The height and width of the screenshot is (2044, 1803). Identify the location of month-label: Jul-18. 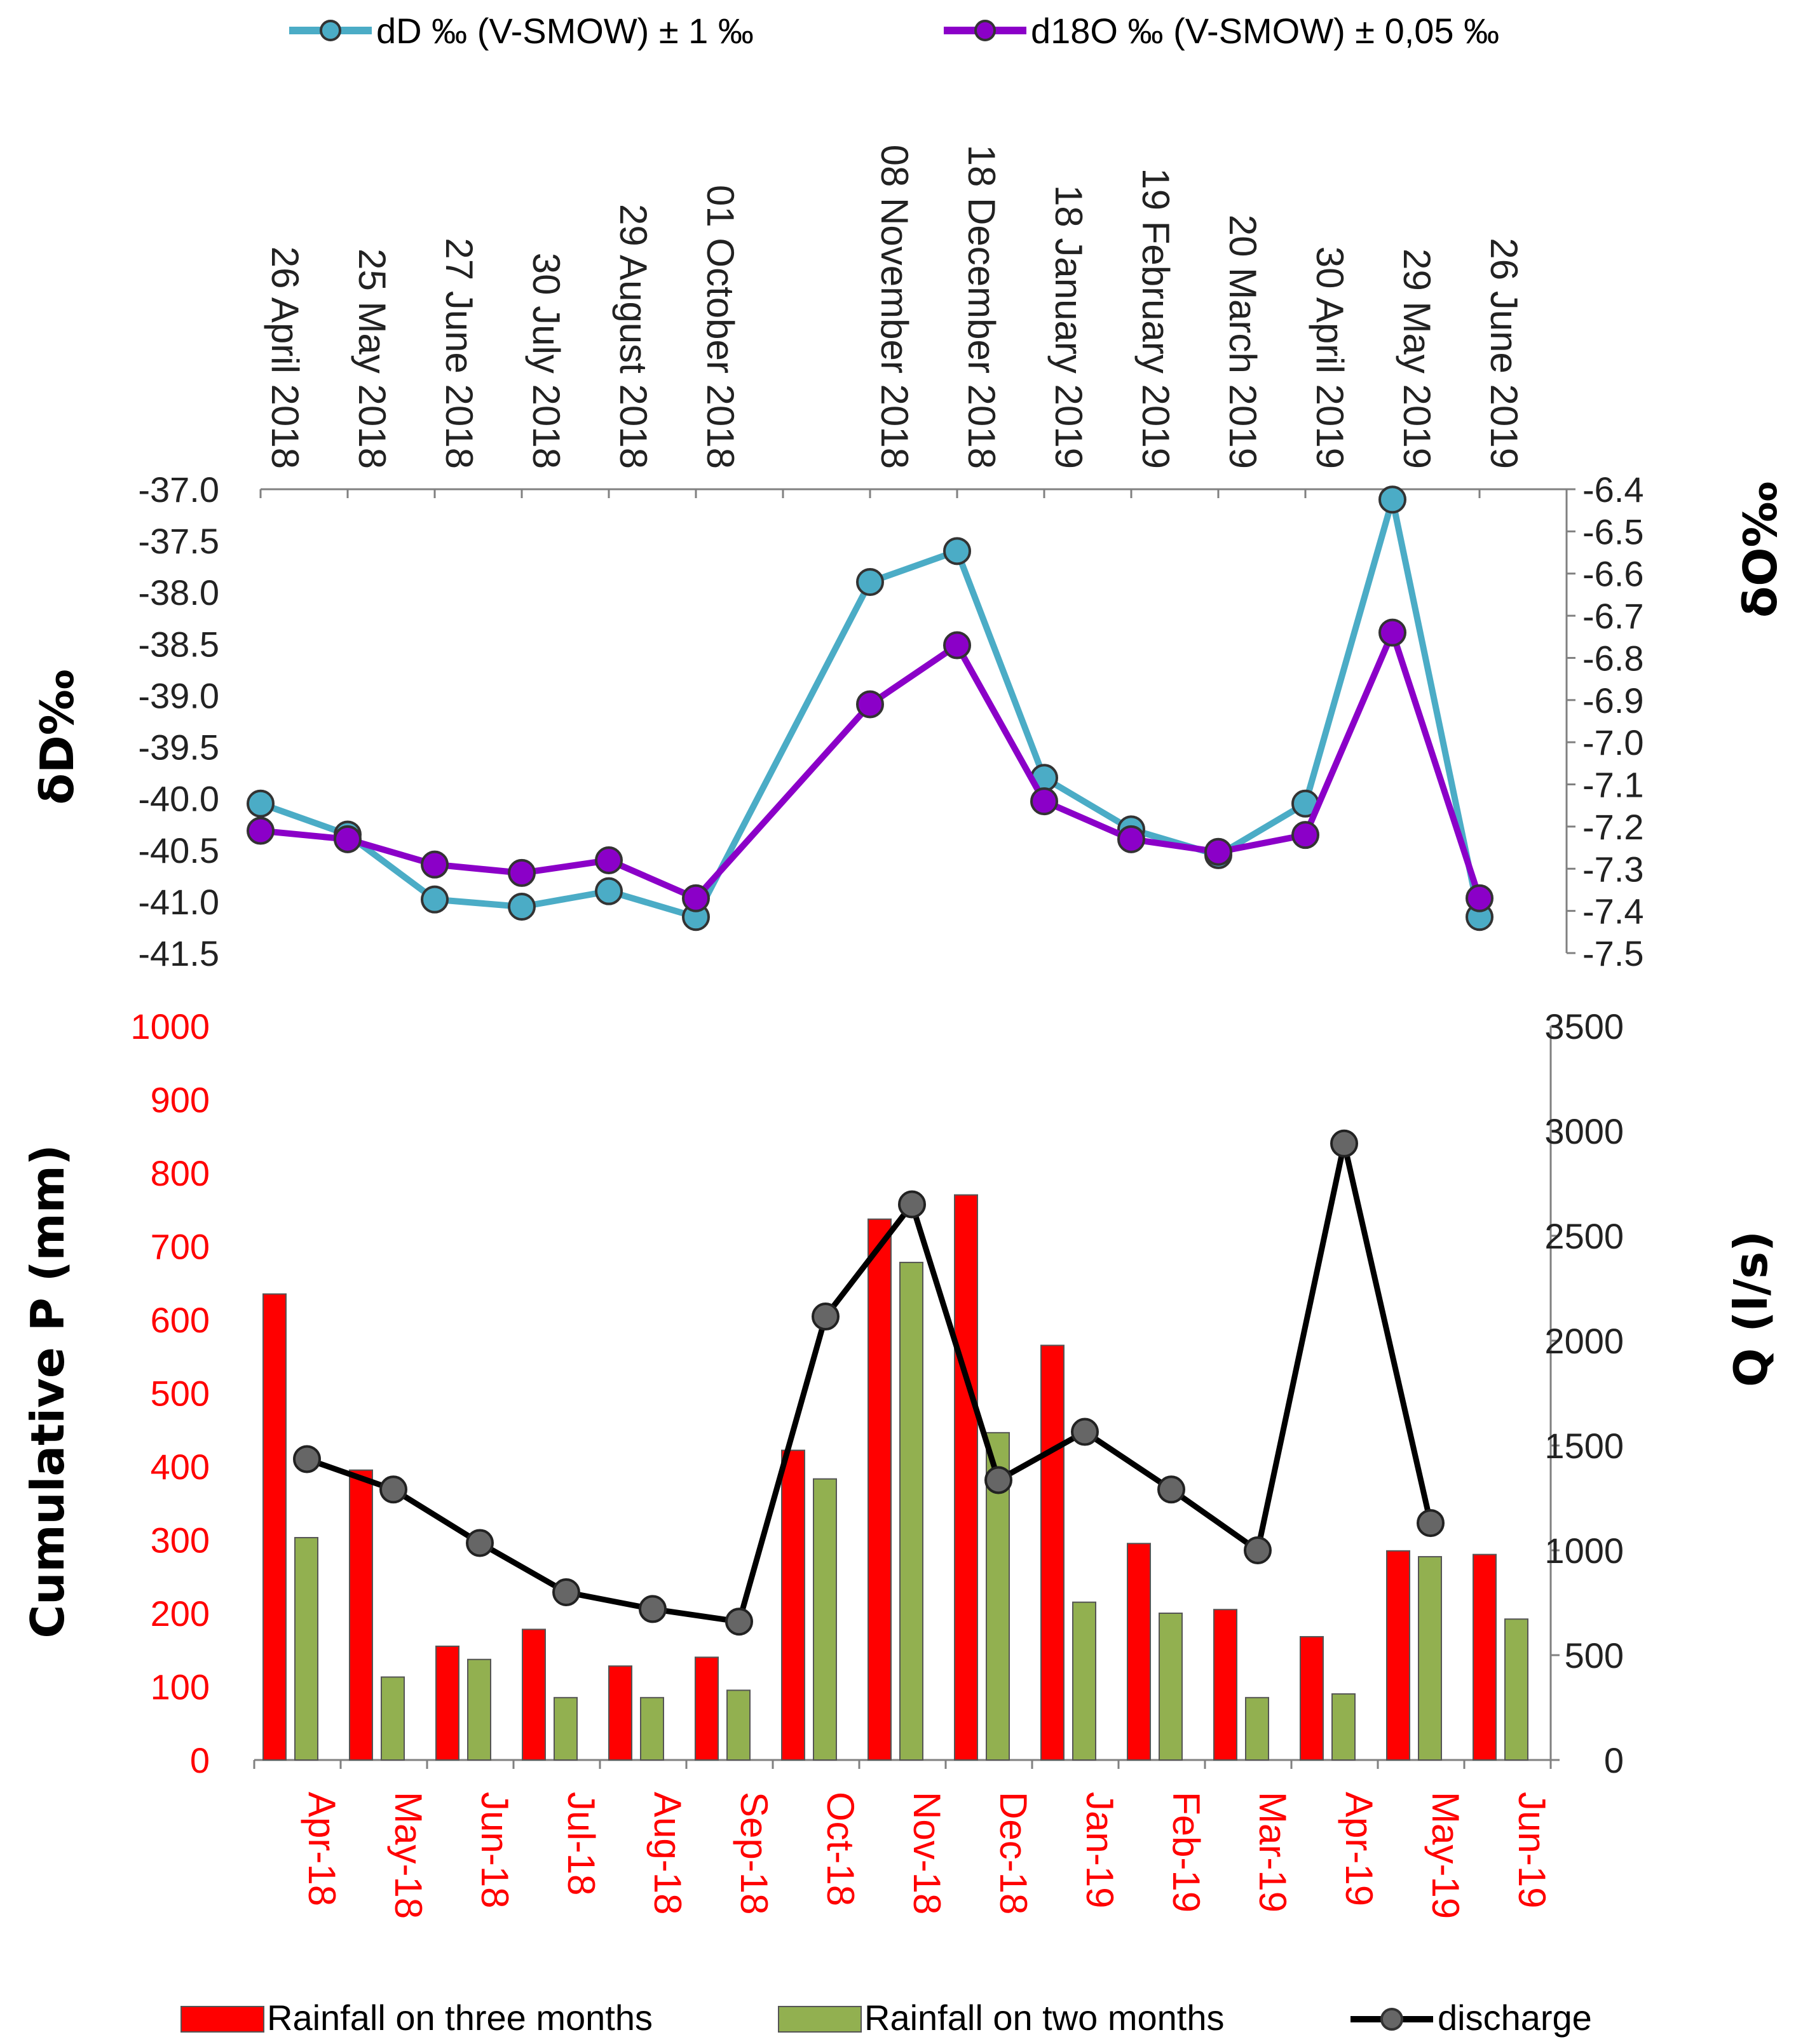
(581, 1843).